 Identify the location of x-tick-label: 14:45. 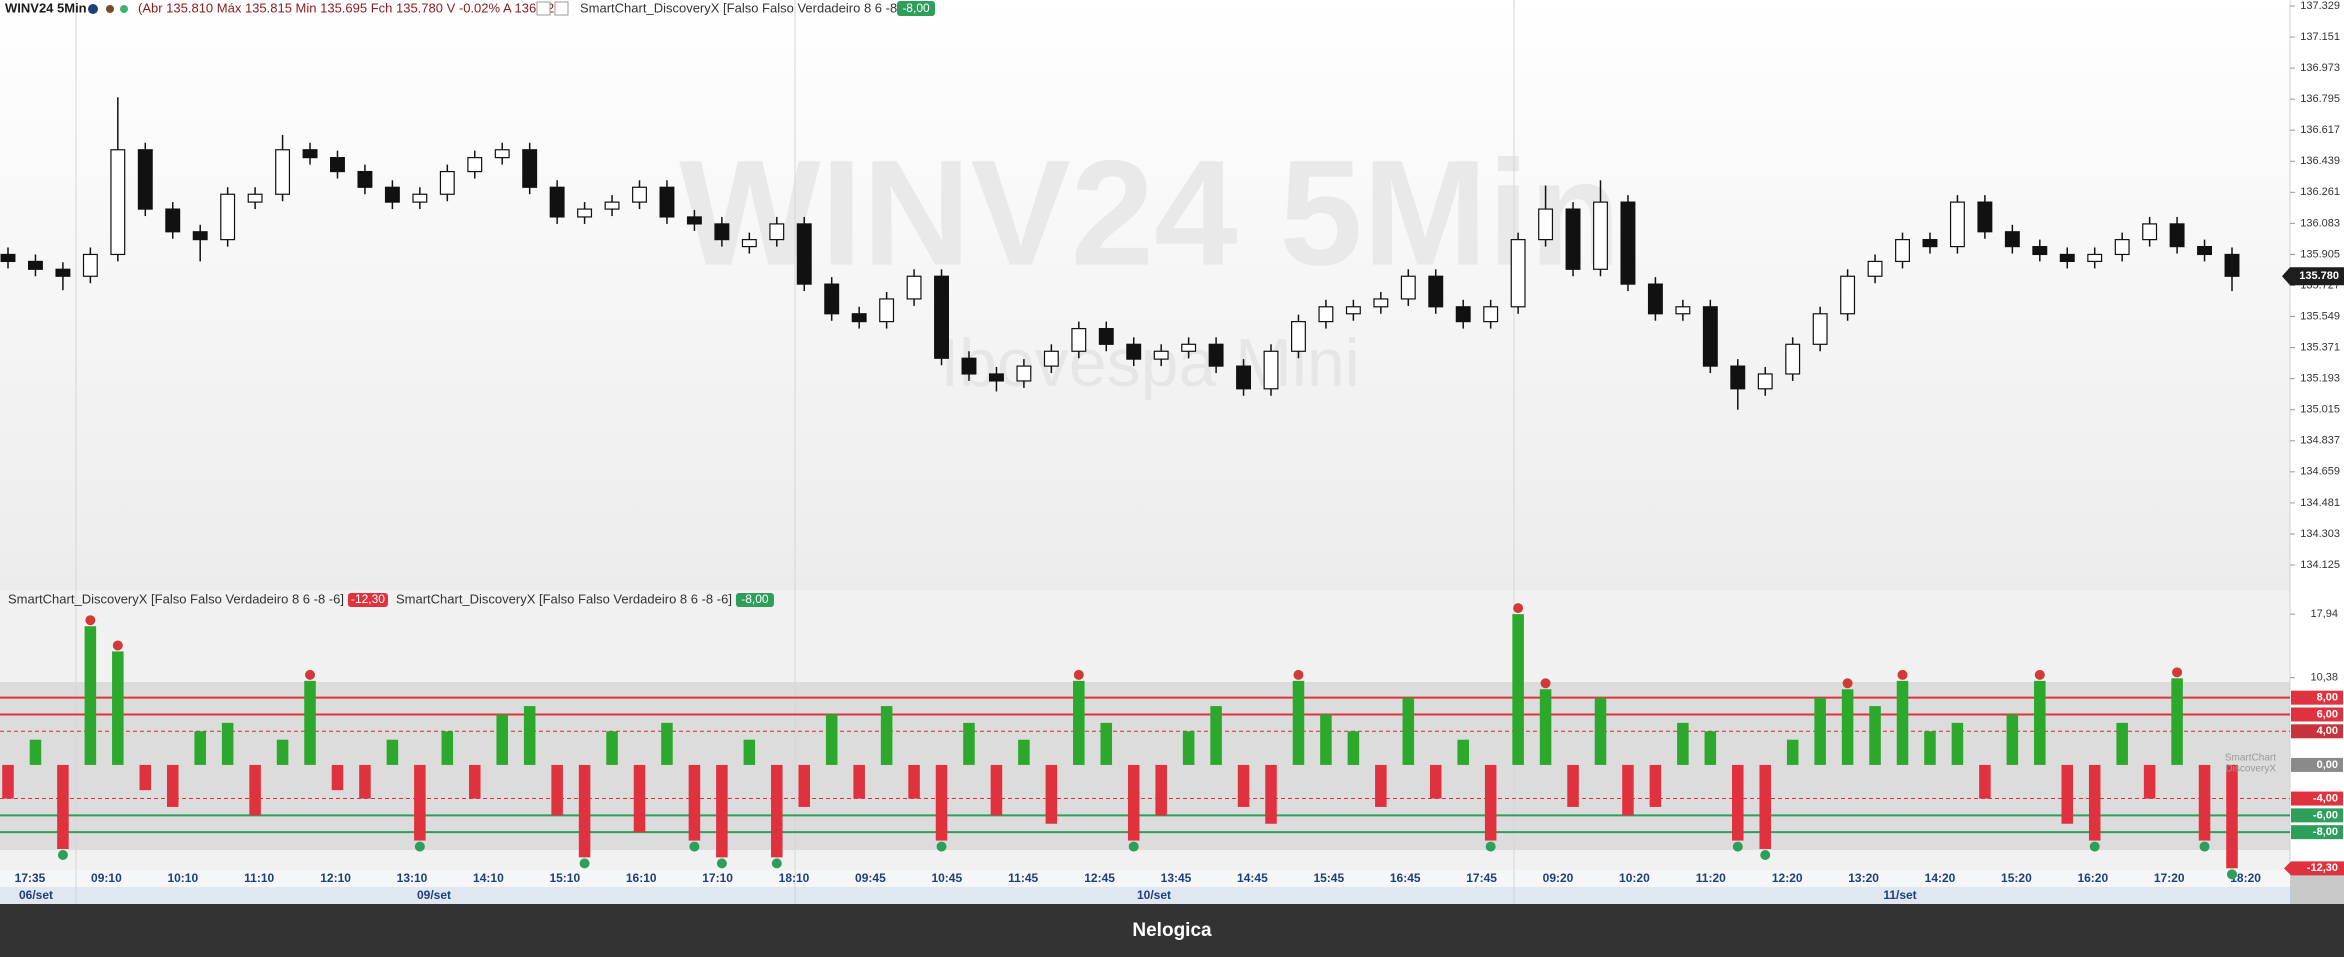
(1252, 878).